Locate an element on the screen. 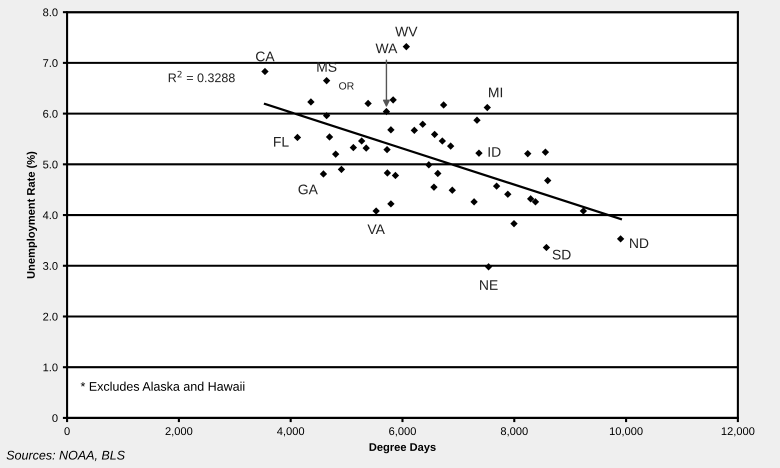 The width and height of the screenshot is (780, 468). x-tick-label: 8,000 is located at coordinates (514, 431).